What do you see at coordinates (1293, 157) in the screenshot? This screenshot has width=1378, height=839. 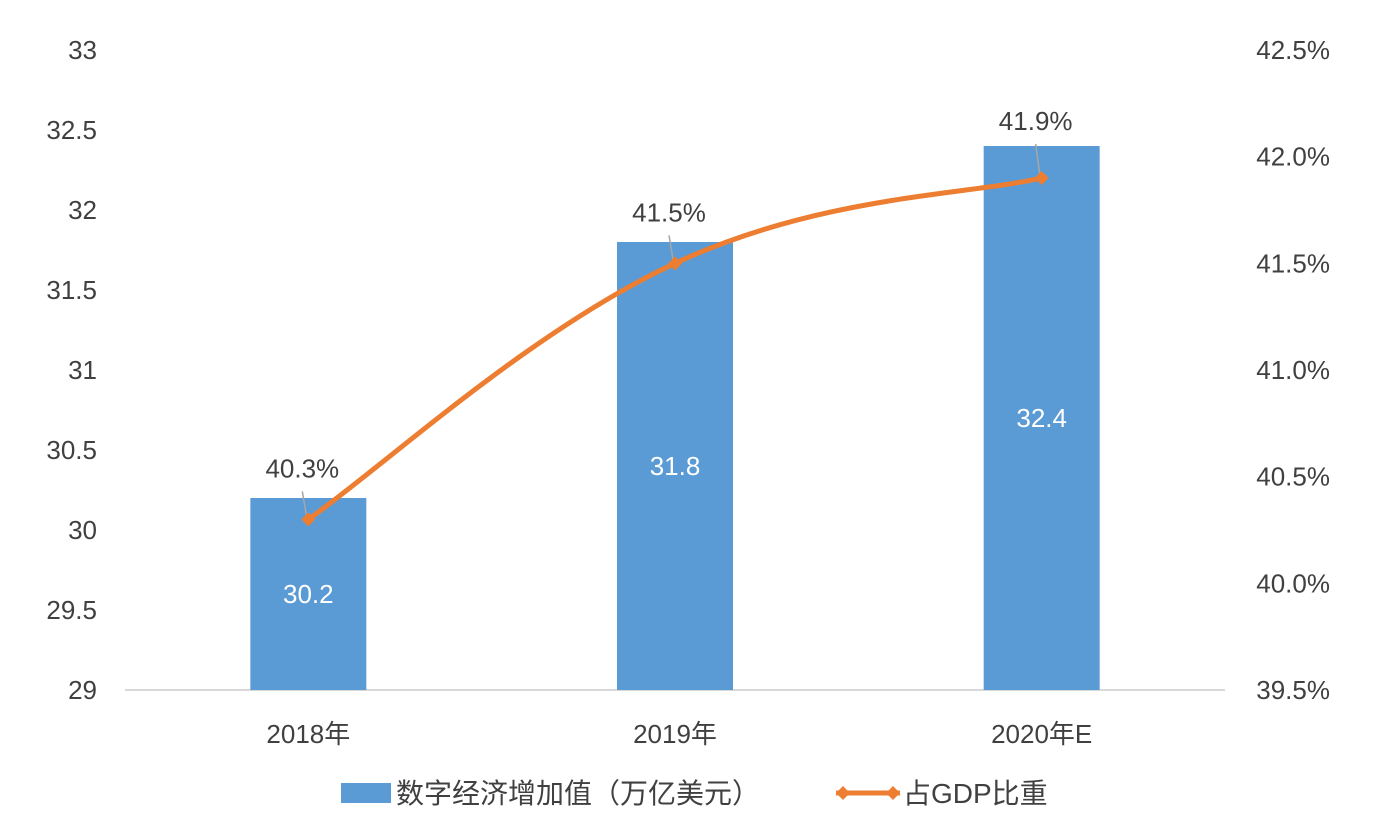 I see `right-tick-label: 42.0%` at bounding box center [1293, 157].